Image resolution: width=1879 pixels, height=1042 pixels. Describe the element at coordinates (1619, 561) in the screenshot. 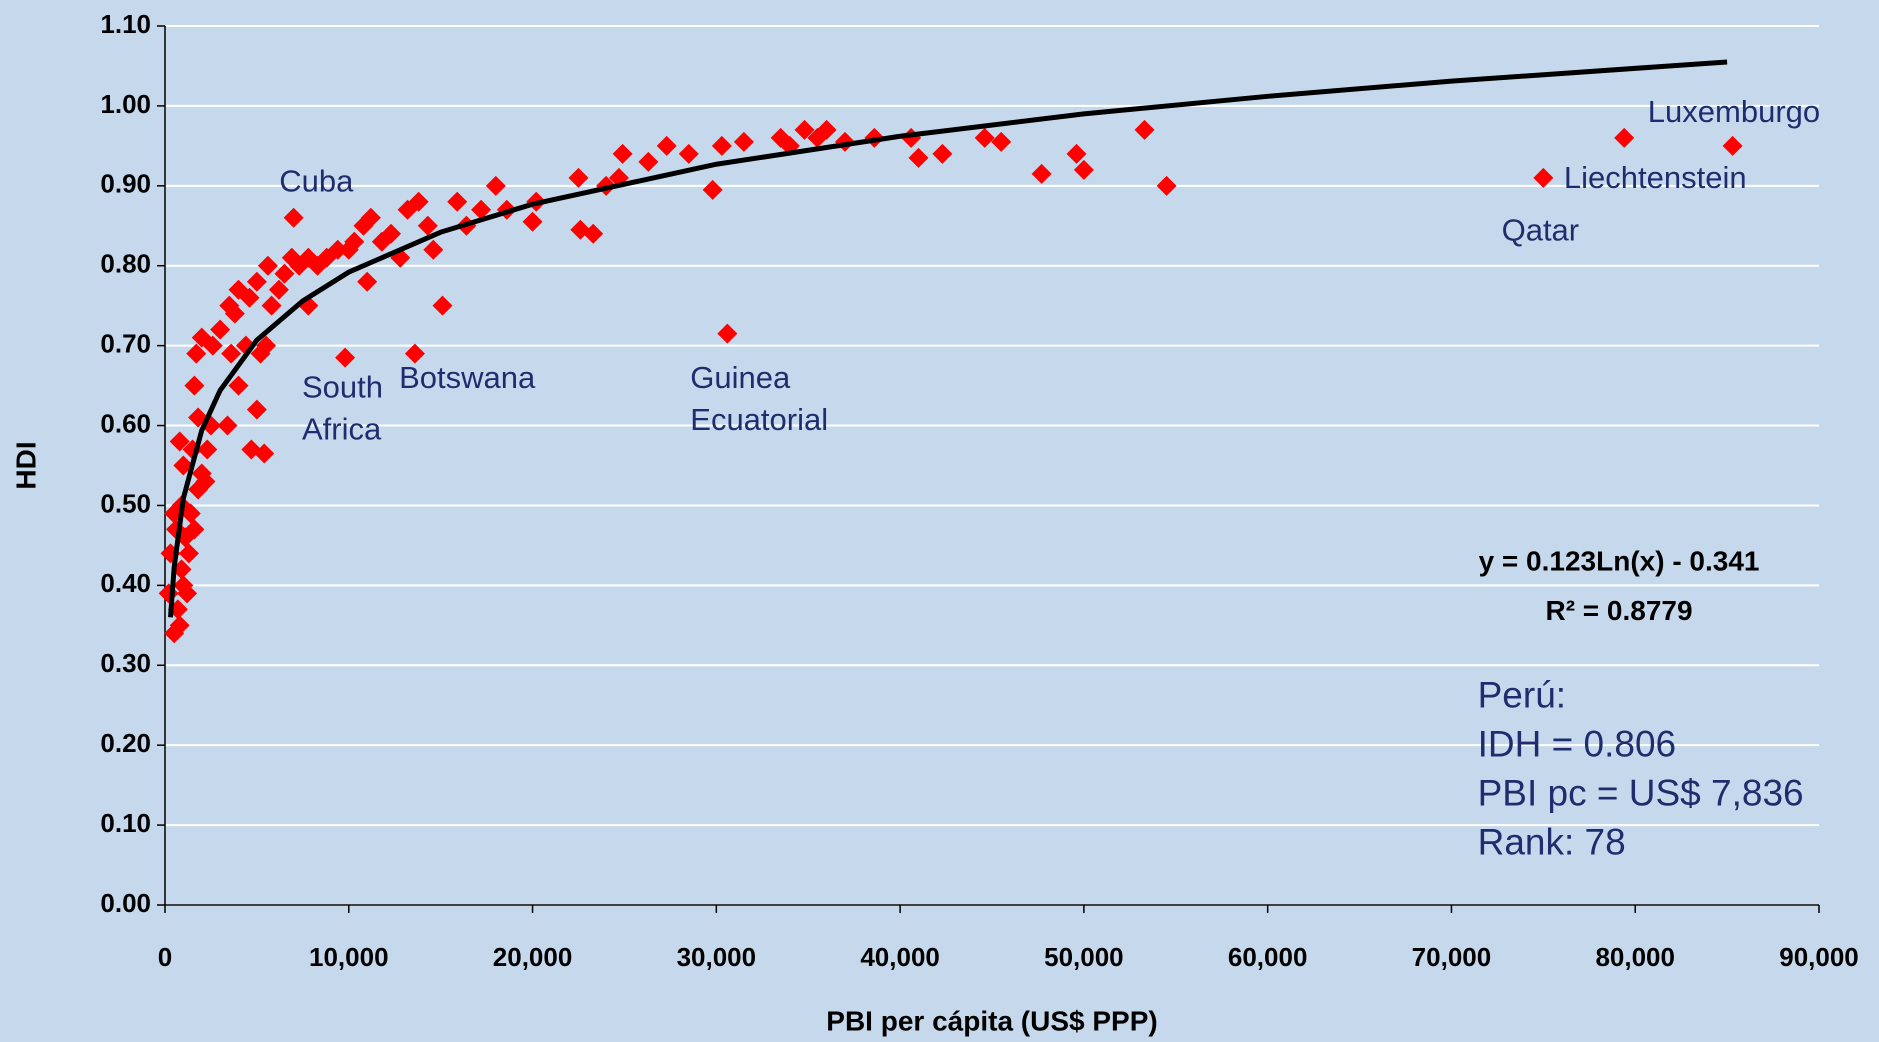

I see `equation: y = 0.123Ln(x) - 0.341` at that location.